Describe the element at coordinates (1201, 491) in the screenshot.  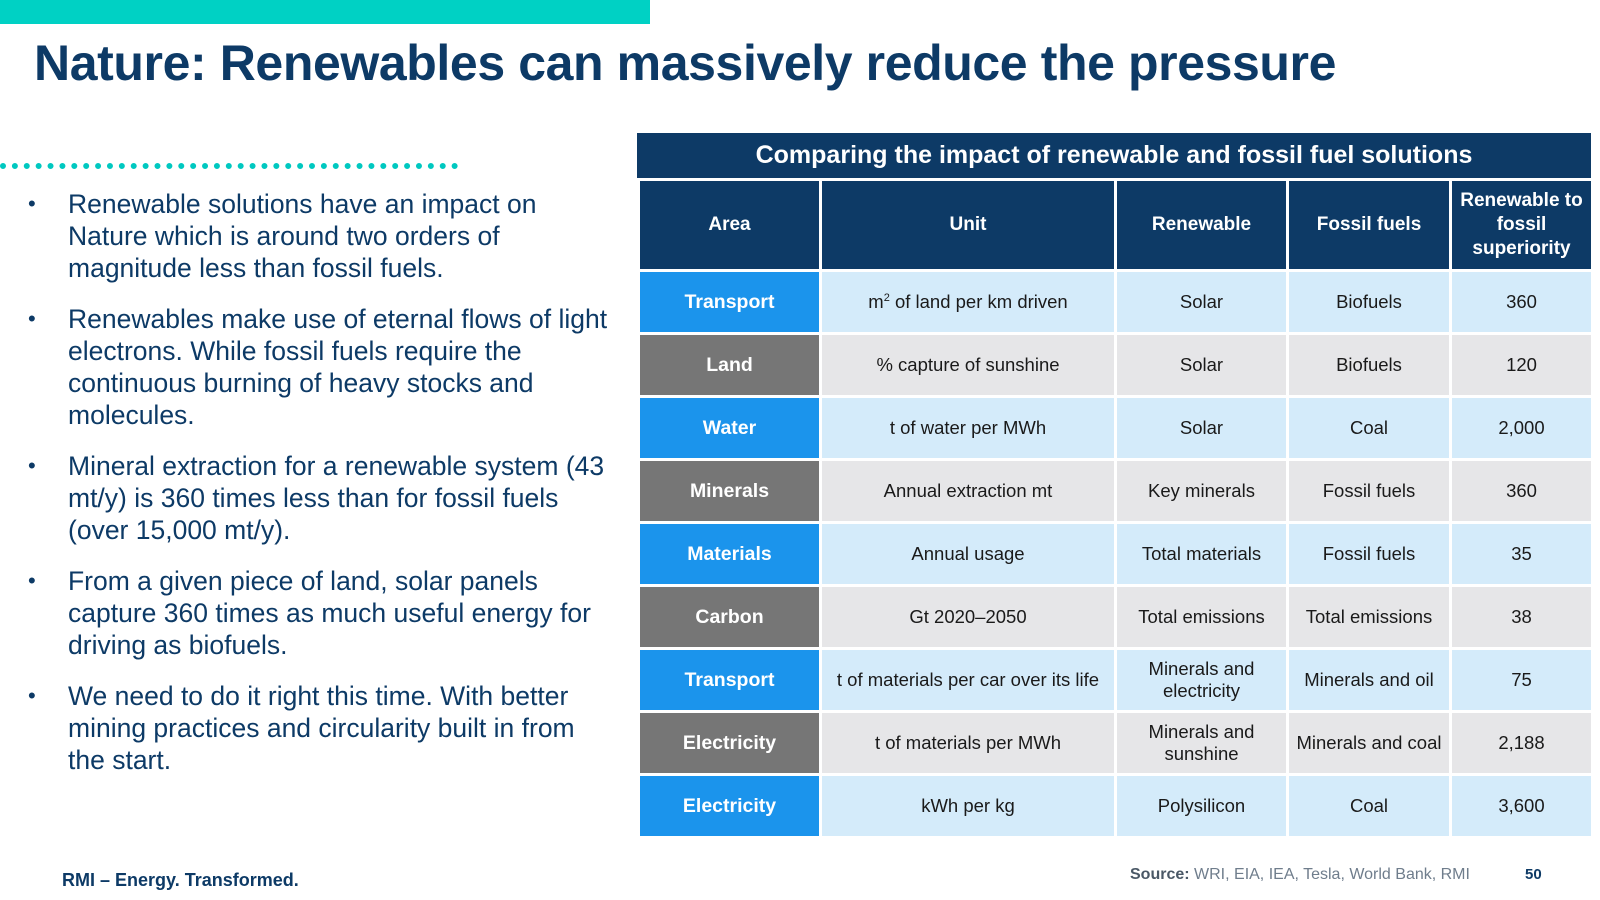
I see `renewable-cell: Key minerals` at that location.